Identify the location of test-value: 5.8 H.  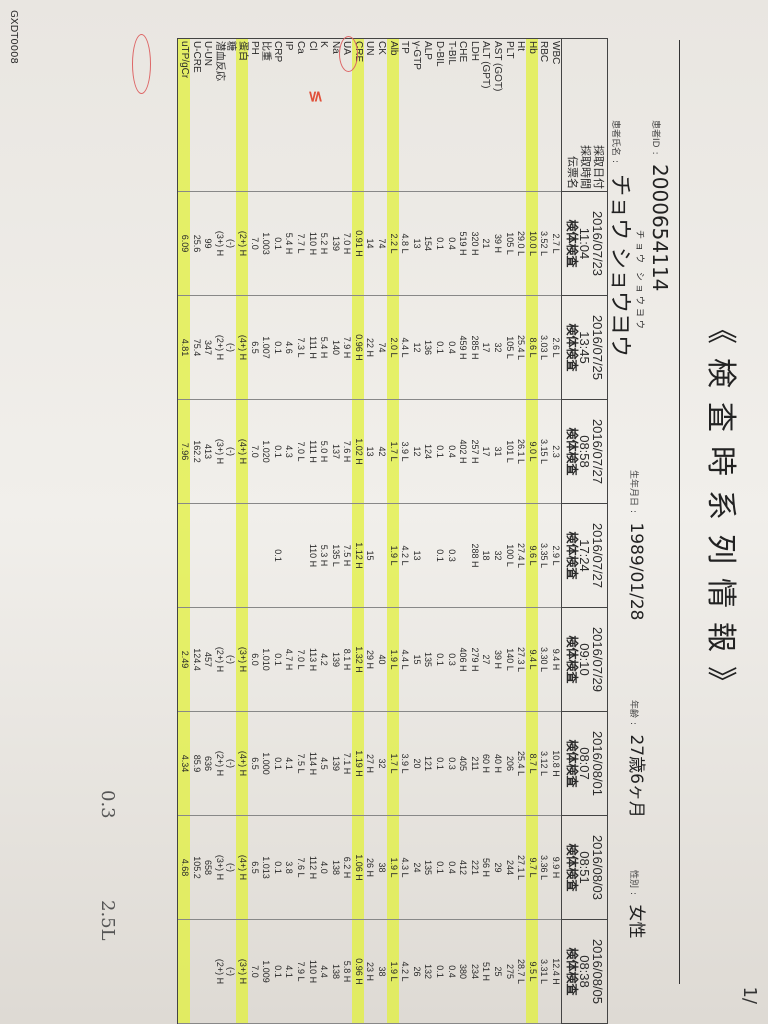
(346, 971).